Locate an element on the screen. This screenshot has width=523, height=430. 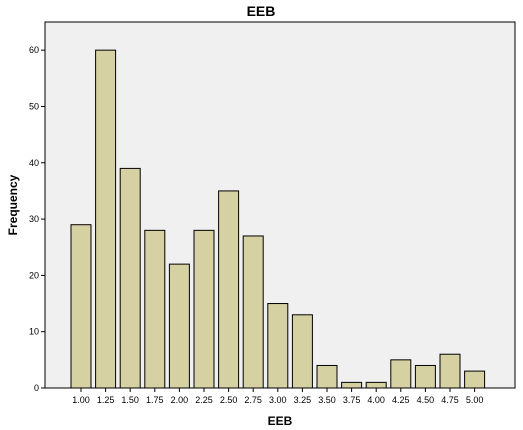
y-axis-label: Frequency is located at coordinates (13, 204).